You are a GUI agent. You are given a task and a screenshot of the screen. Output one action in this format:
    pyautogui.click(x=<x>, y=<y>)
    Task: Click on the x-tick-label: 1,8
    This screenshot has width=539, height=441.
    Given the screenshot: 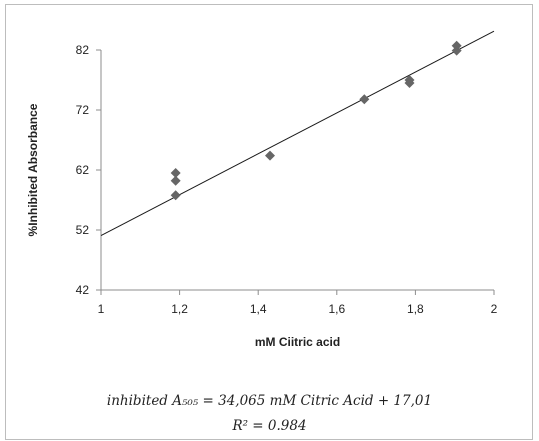 What is the action you would take?
    pyautogui.click(x=415, y=309)
    